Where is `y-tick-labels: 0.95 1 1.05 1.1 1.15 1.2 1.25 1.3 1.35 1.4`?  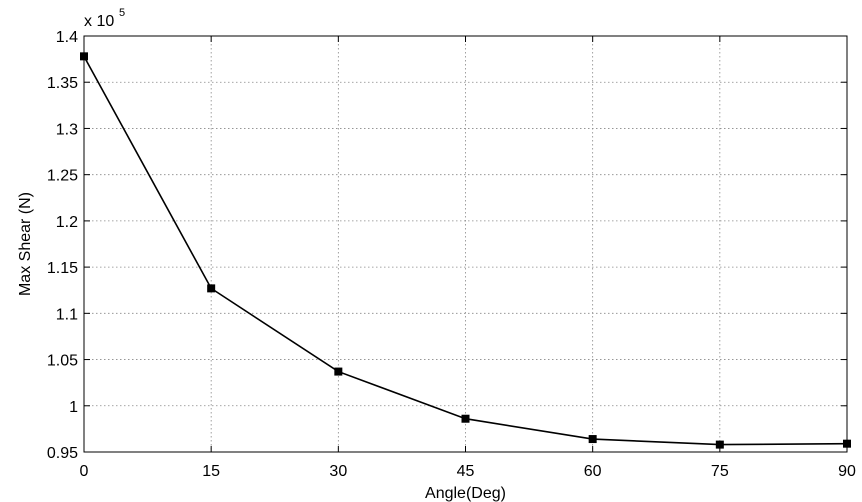 y-tick-labels: 0.95 1 1.05 1.1 1.15 1.2 1.25 1.3 1.35 1.4 is located at coordinates (62, 245).